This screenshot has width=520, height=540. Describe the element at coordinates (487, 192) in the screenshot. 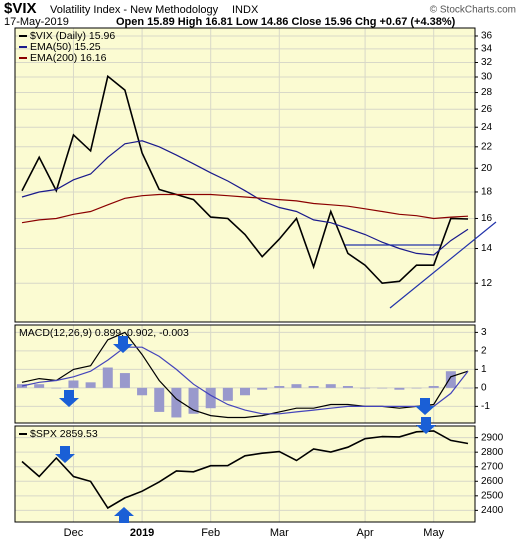

I see `y-tick-label: 18` at that location.